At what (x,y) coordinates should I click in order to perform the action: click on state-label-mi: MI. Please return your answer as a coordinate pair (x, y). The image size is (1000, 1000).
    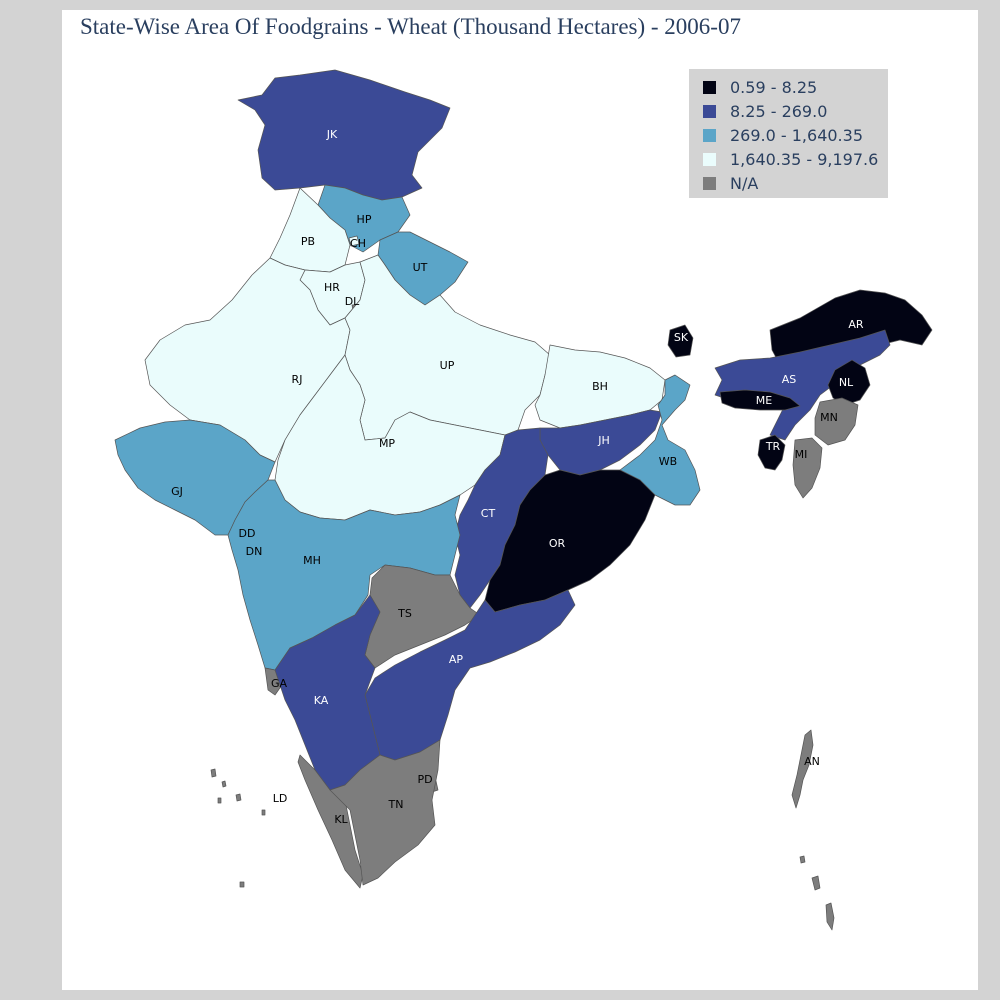
    Looking at the image, I should click on (801, 454).